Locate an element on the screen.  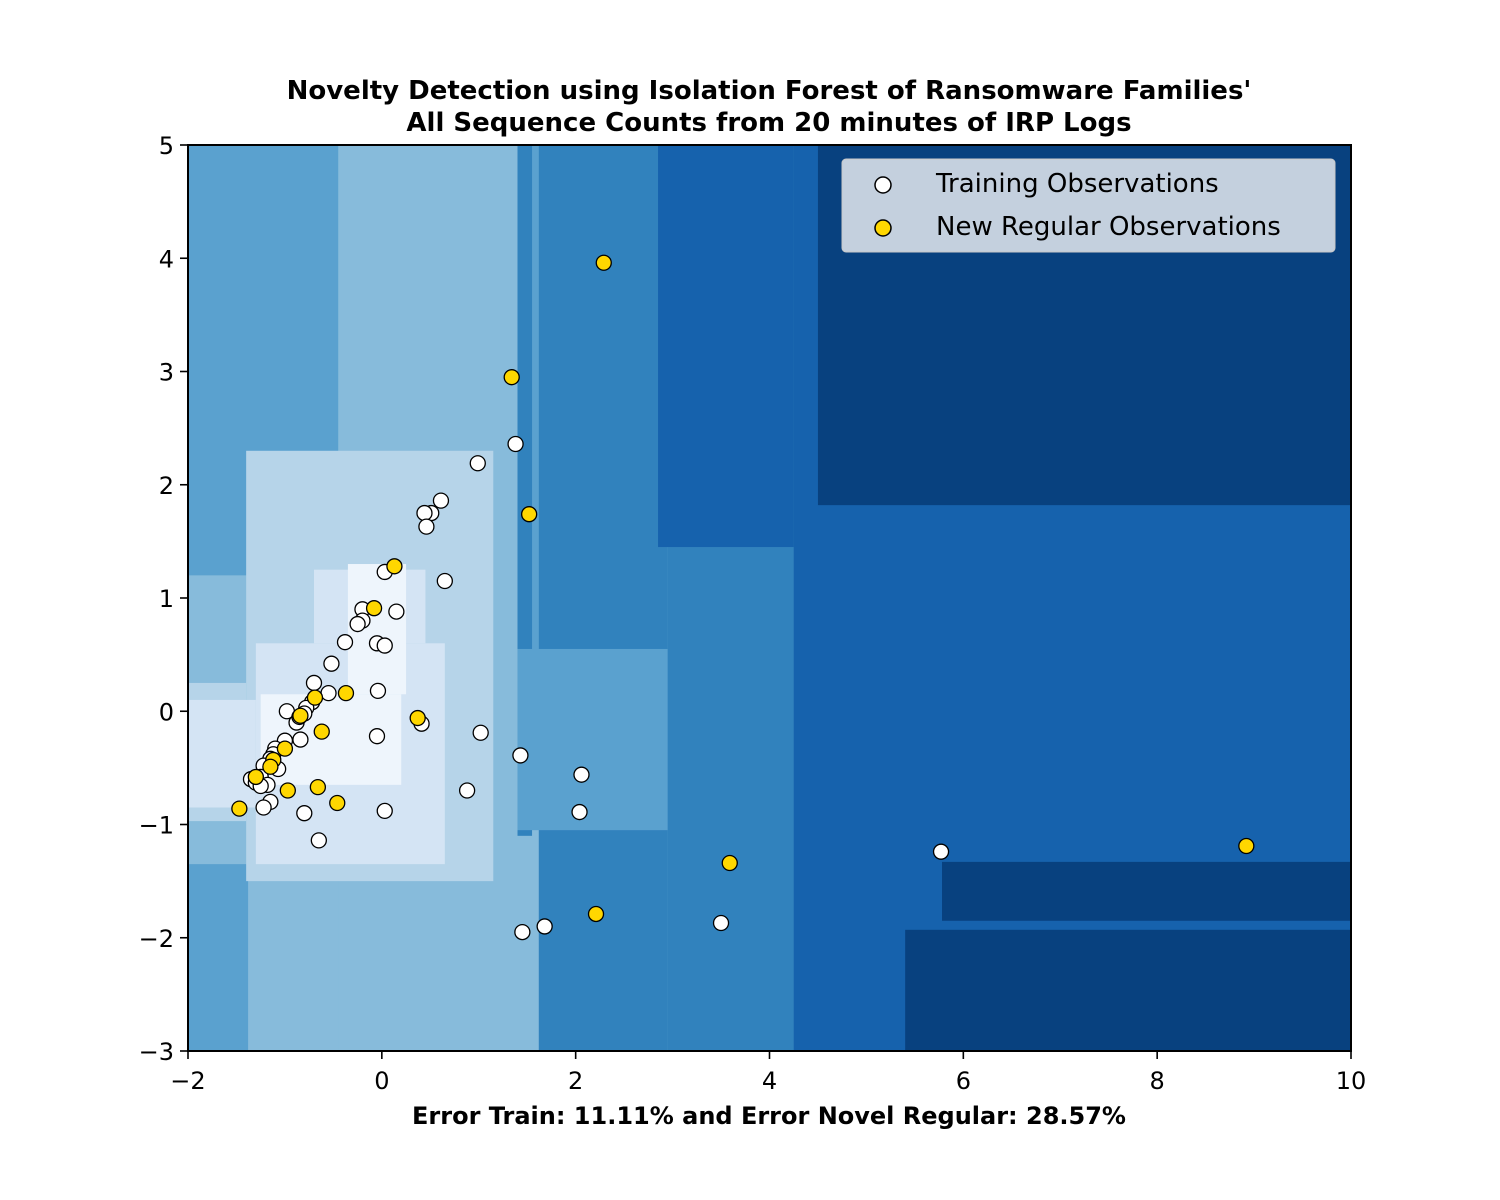
x-tick-label-6: 10 is located at coordinates (1351, 1081).